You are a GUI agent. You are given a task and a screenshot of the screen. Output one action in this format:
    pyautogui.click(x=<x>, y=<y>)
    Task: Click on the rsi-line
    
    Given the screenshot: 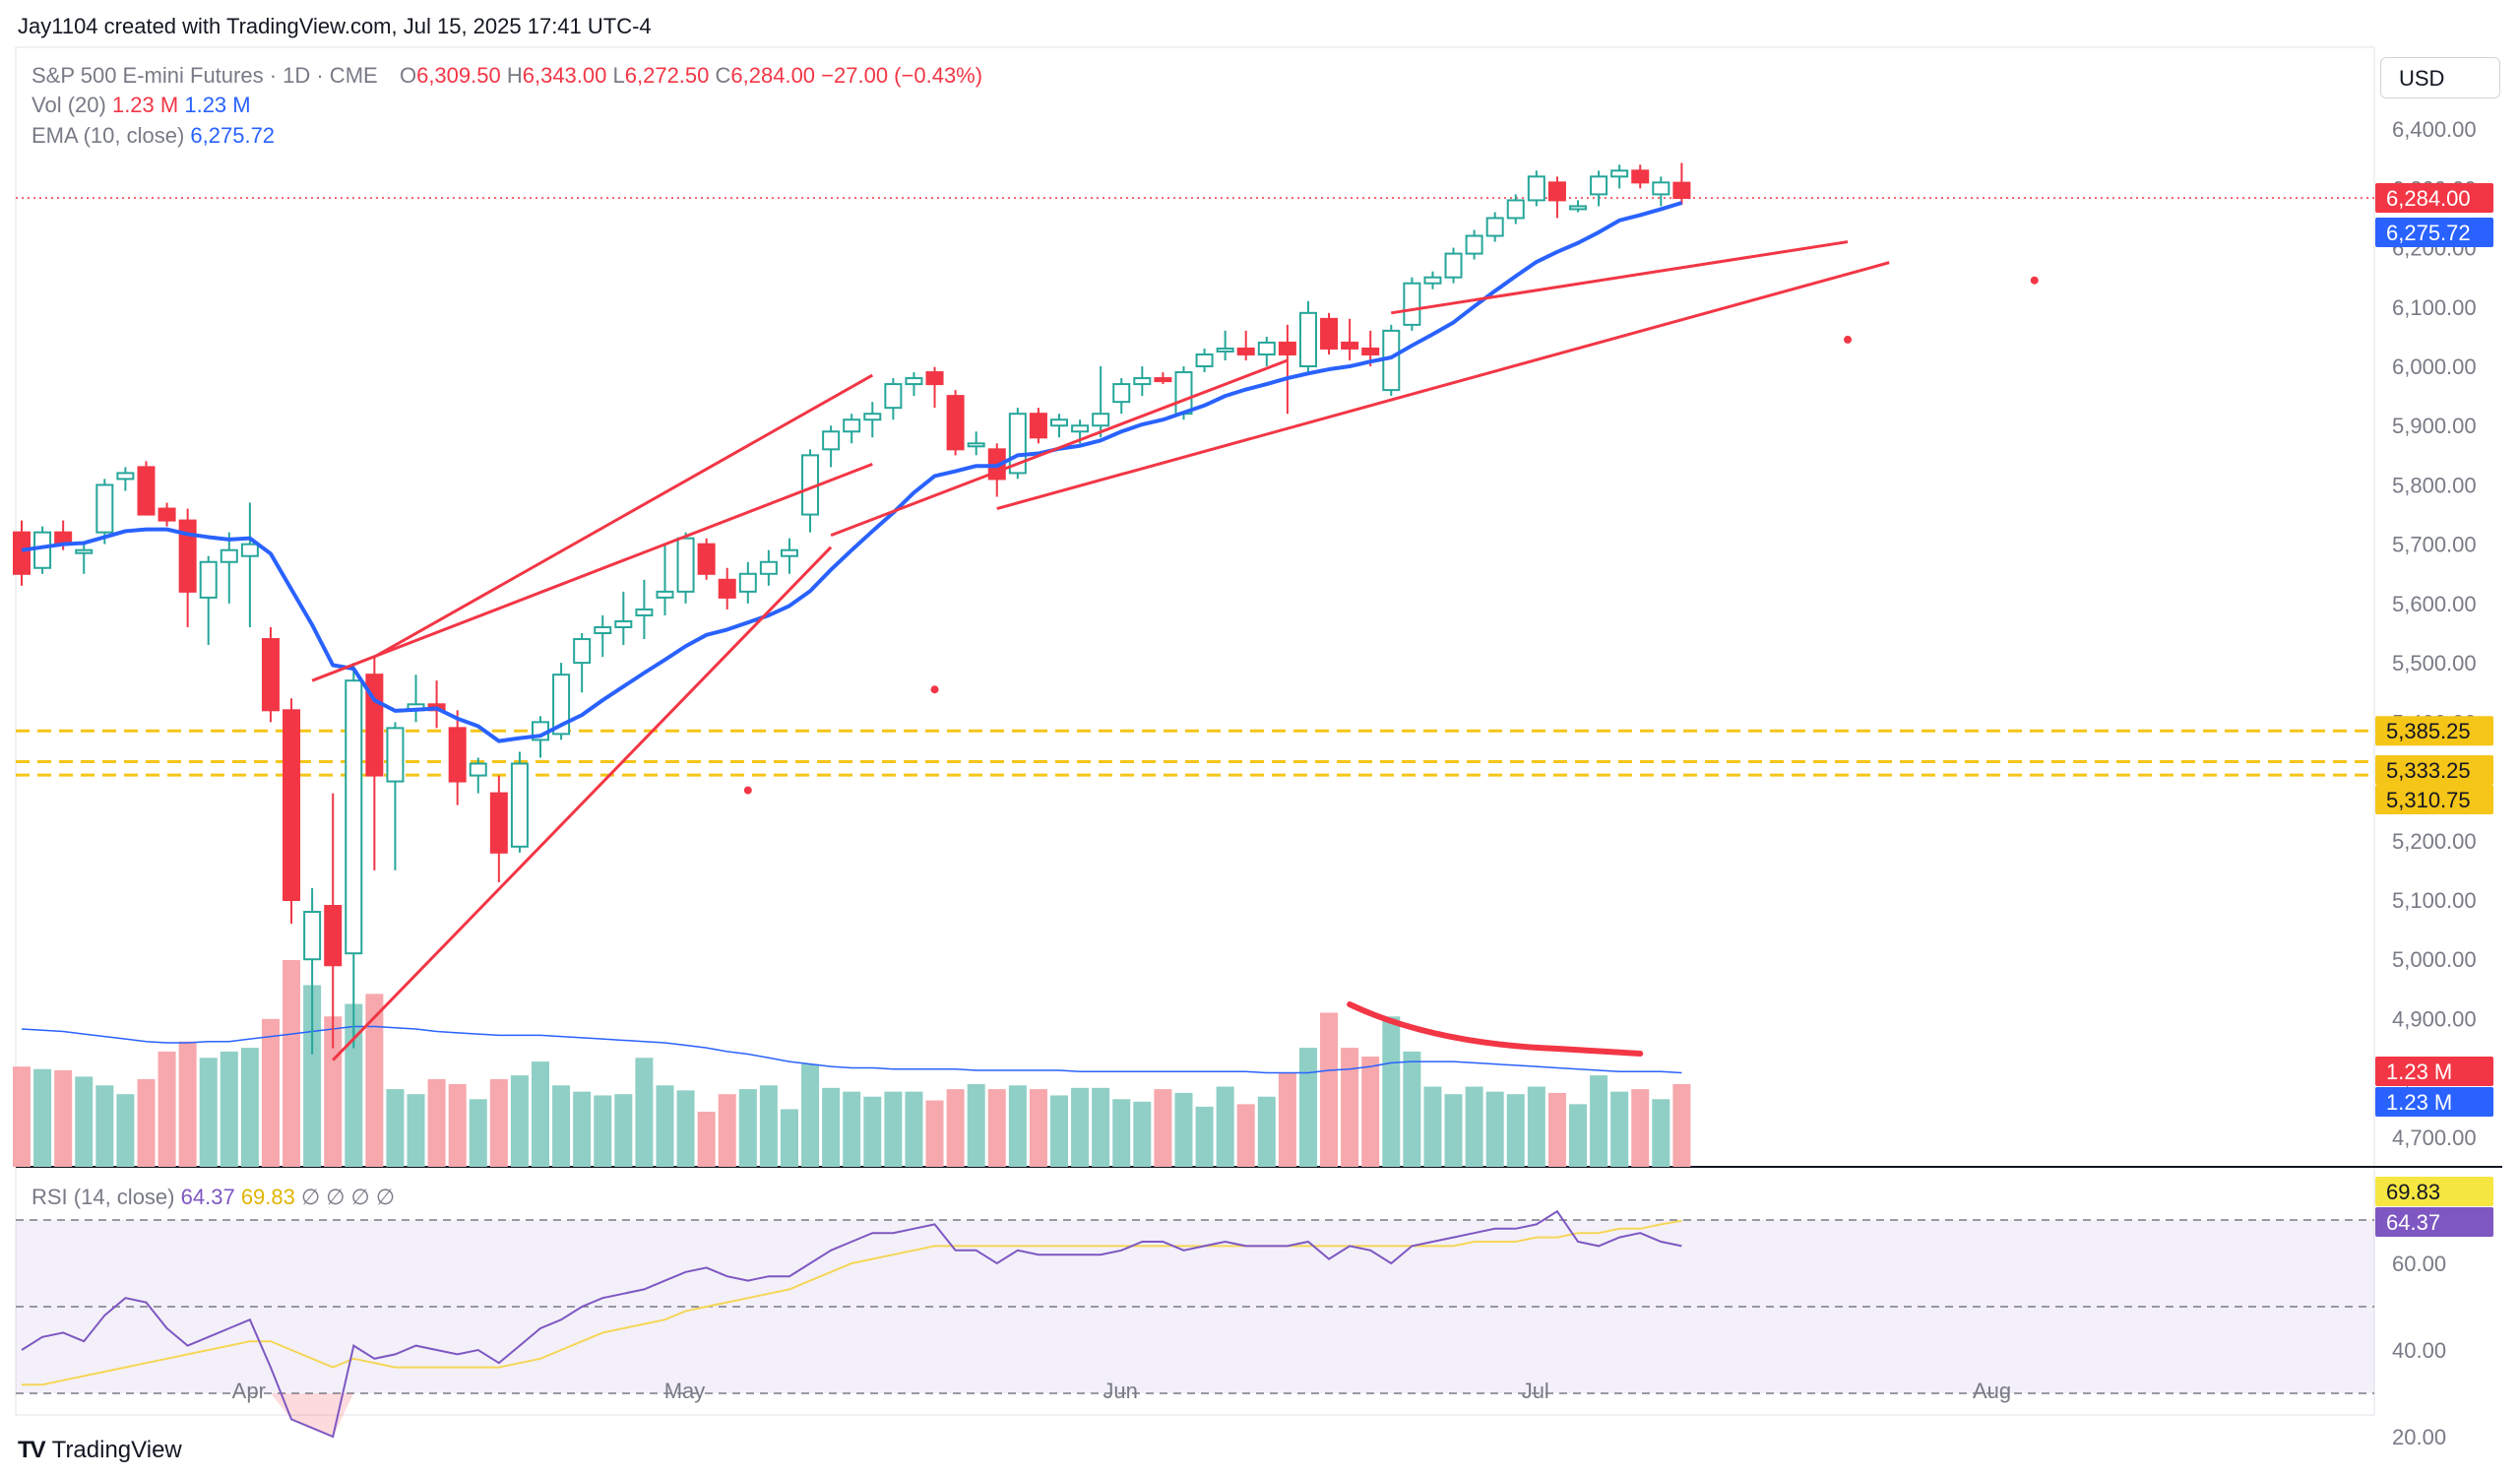 What is the action you would take?
    pyautogui.click(x=851, y=1324)
    